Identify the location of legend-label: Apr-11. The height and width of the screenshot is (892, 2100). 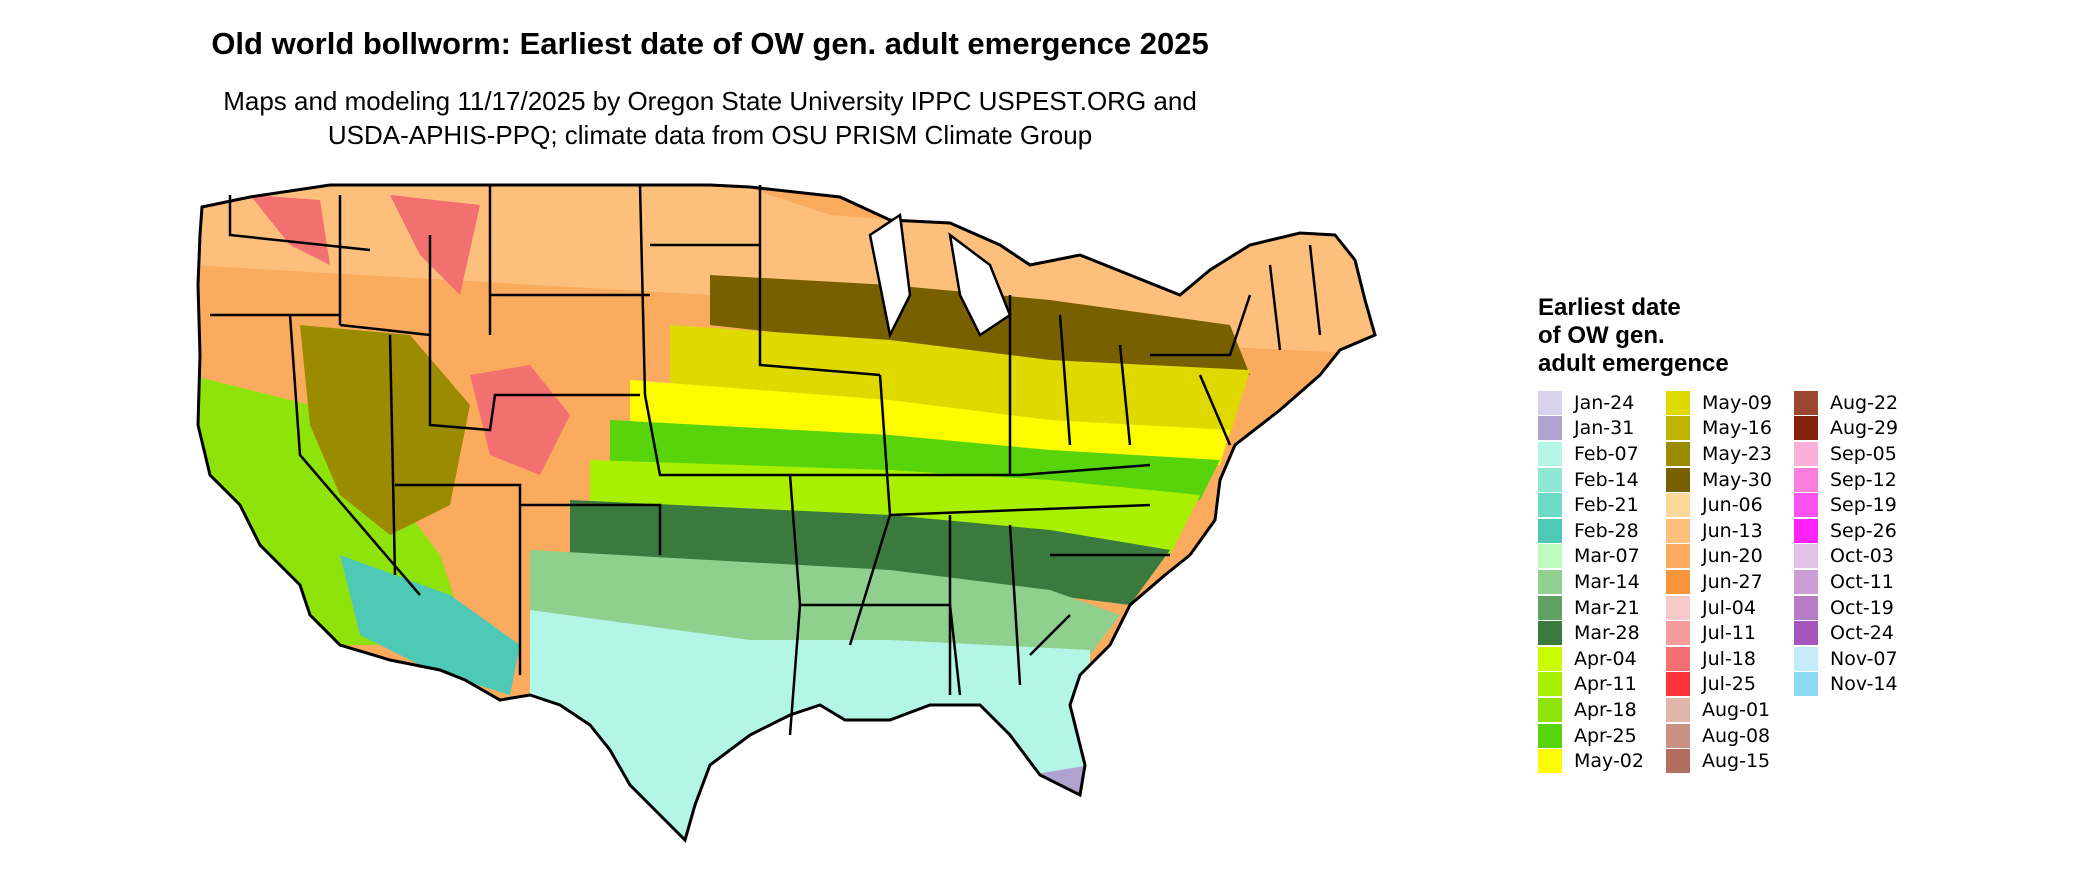
(1605, 684).